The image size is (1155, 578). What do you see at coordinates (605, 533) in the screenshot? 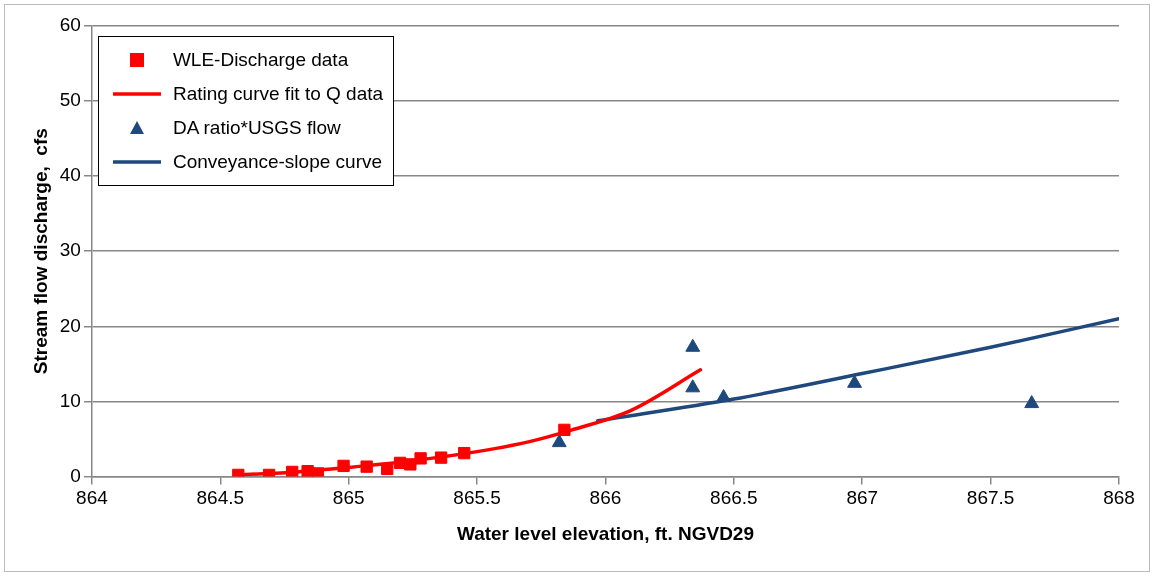
I see `x-axis-title: Water level elevation, ft. NGVD29` at bounding box center [605, 533].